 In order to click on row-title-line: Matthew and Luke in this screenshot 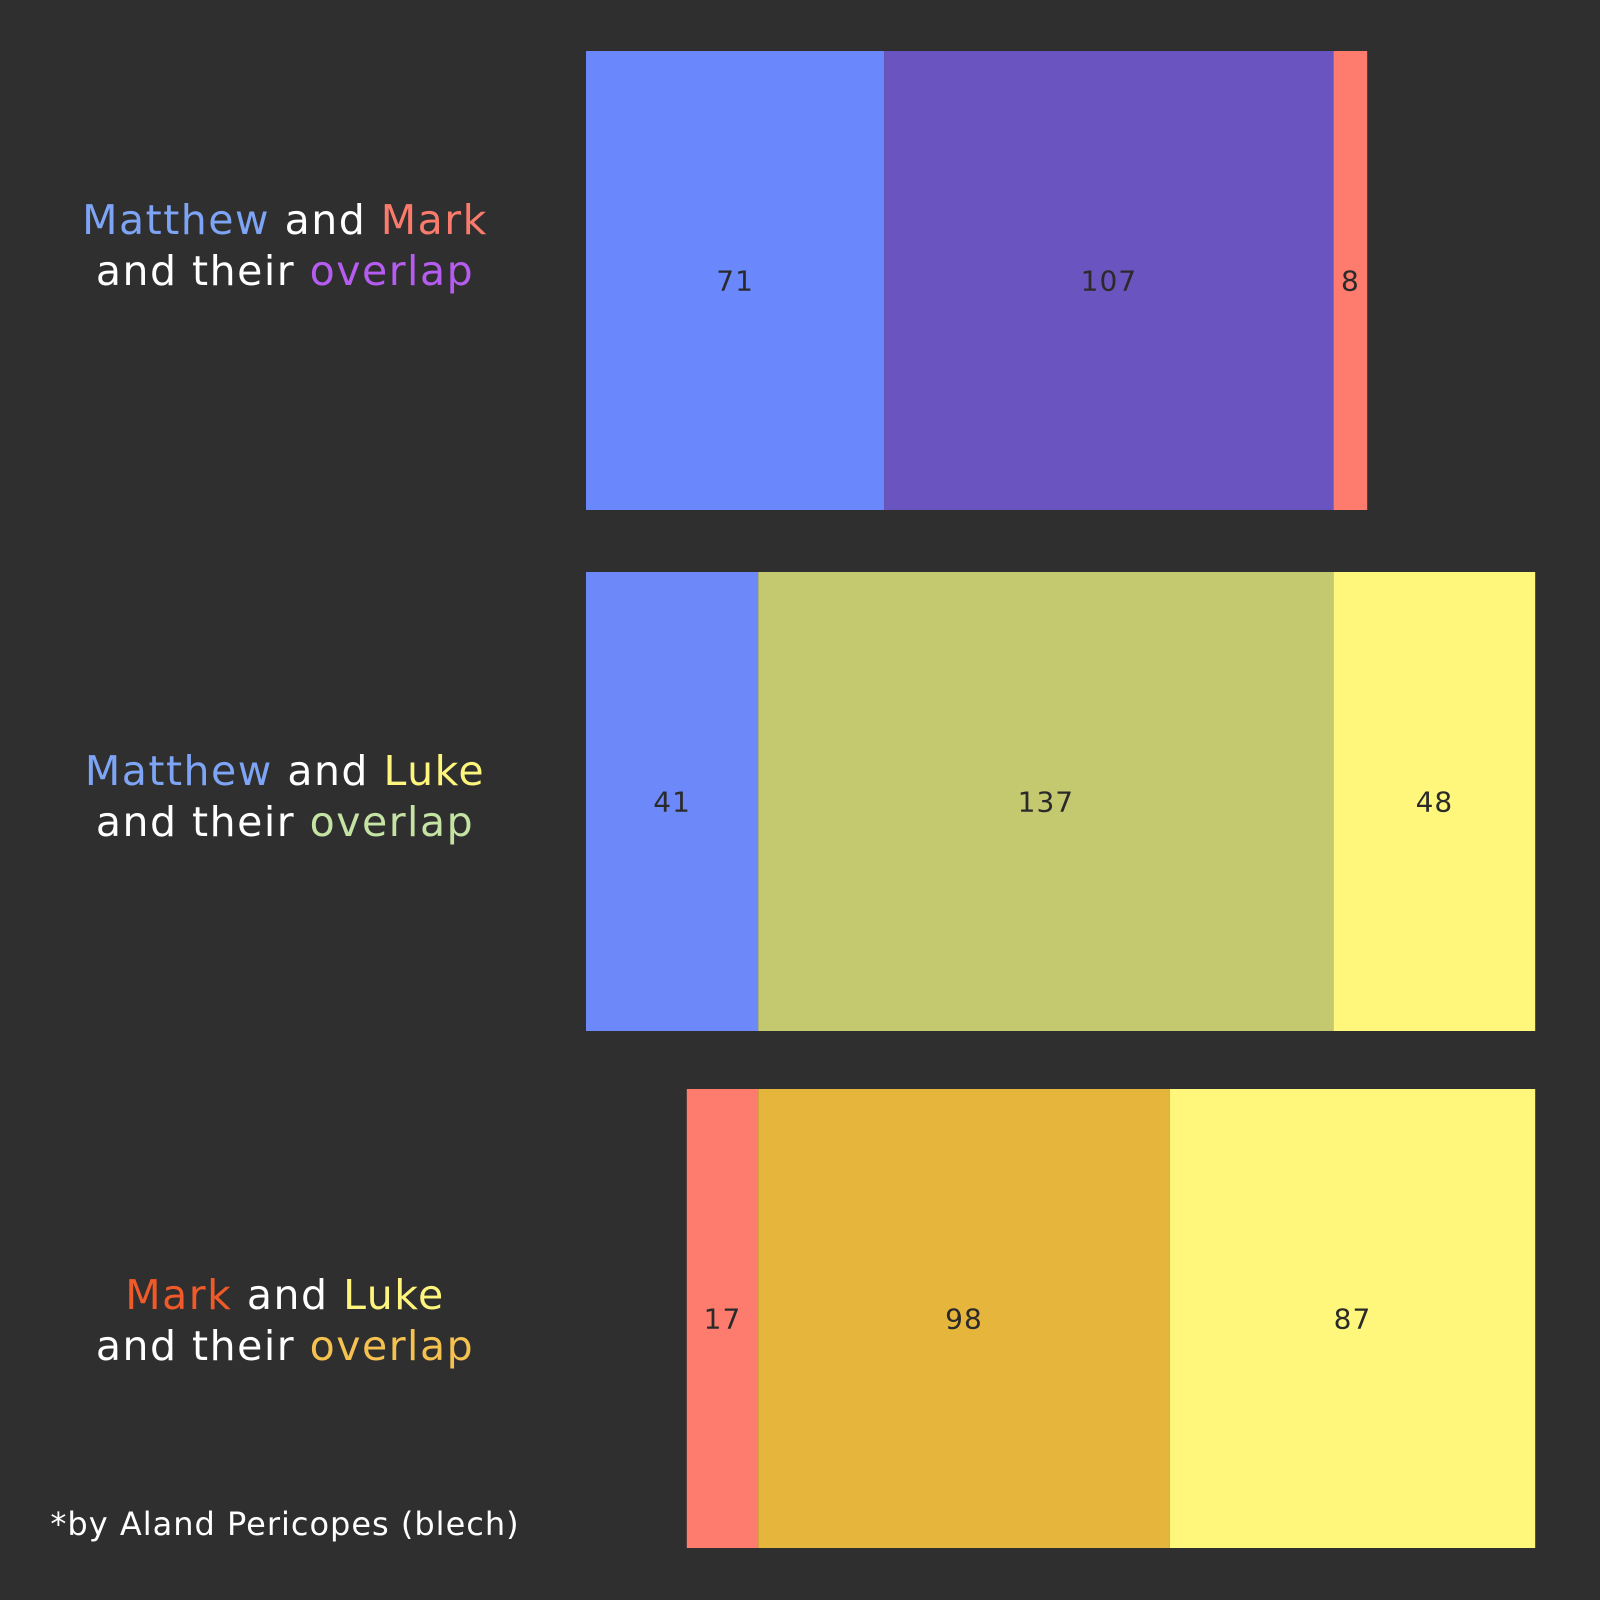, I will do `click(285, 771)`.